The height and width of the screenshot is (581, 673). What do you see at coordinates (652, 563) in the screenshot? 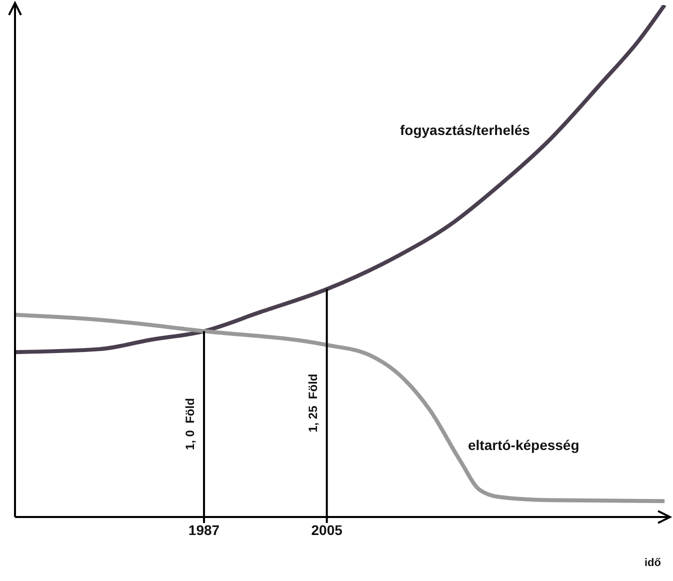
I see `x-axis-title: idő` at bounding box center [652, 563].